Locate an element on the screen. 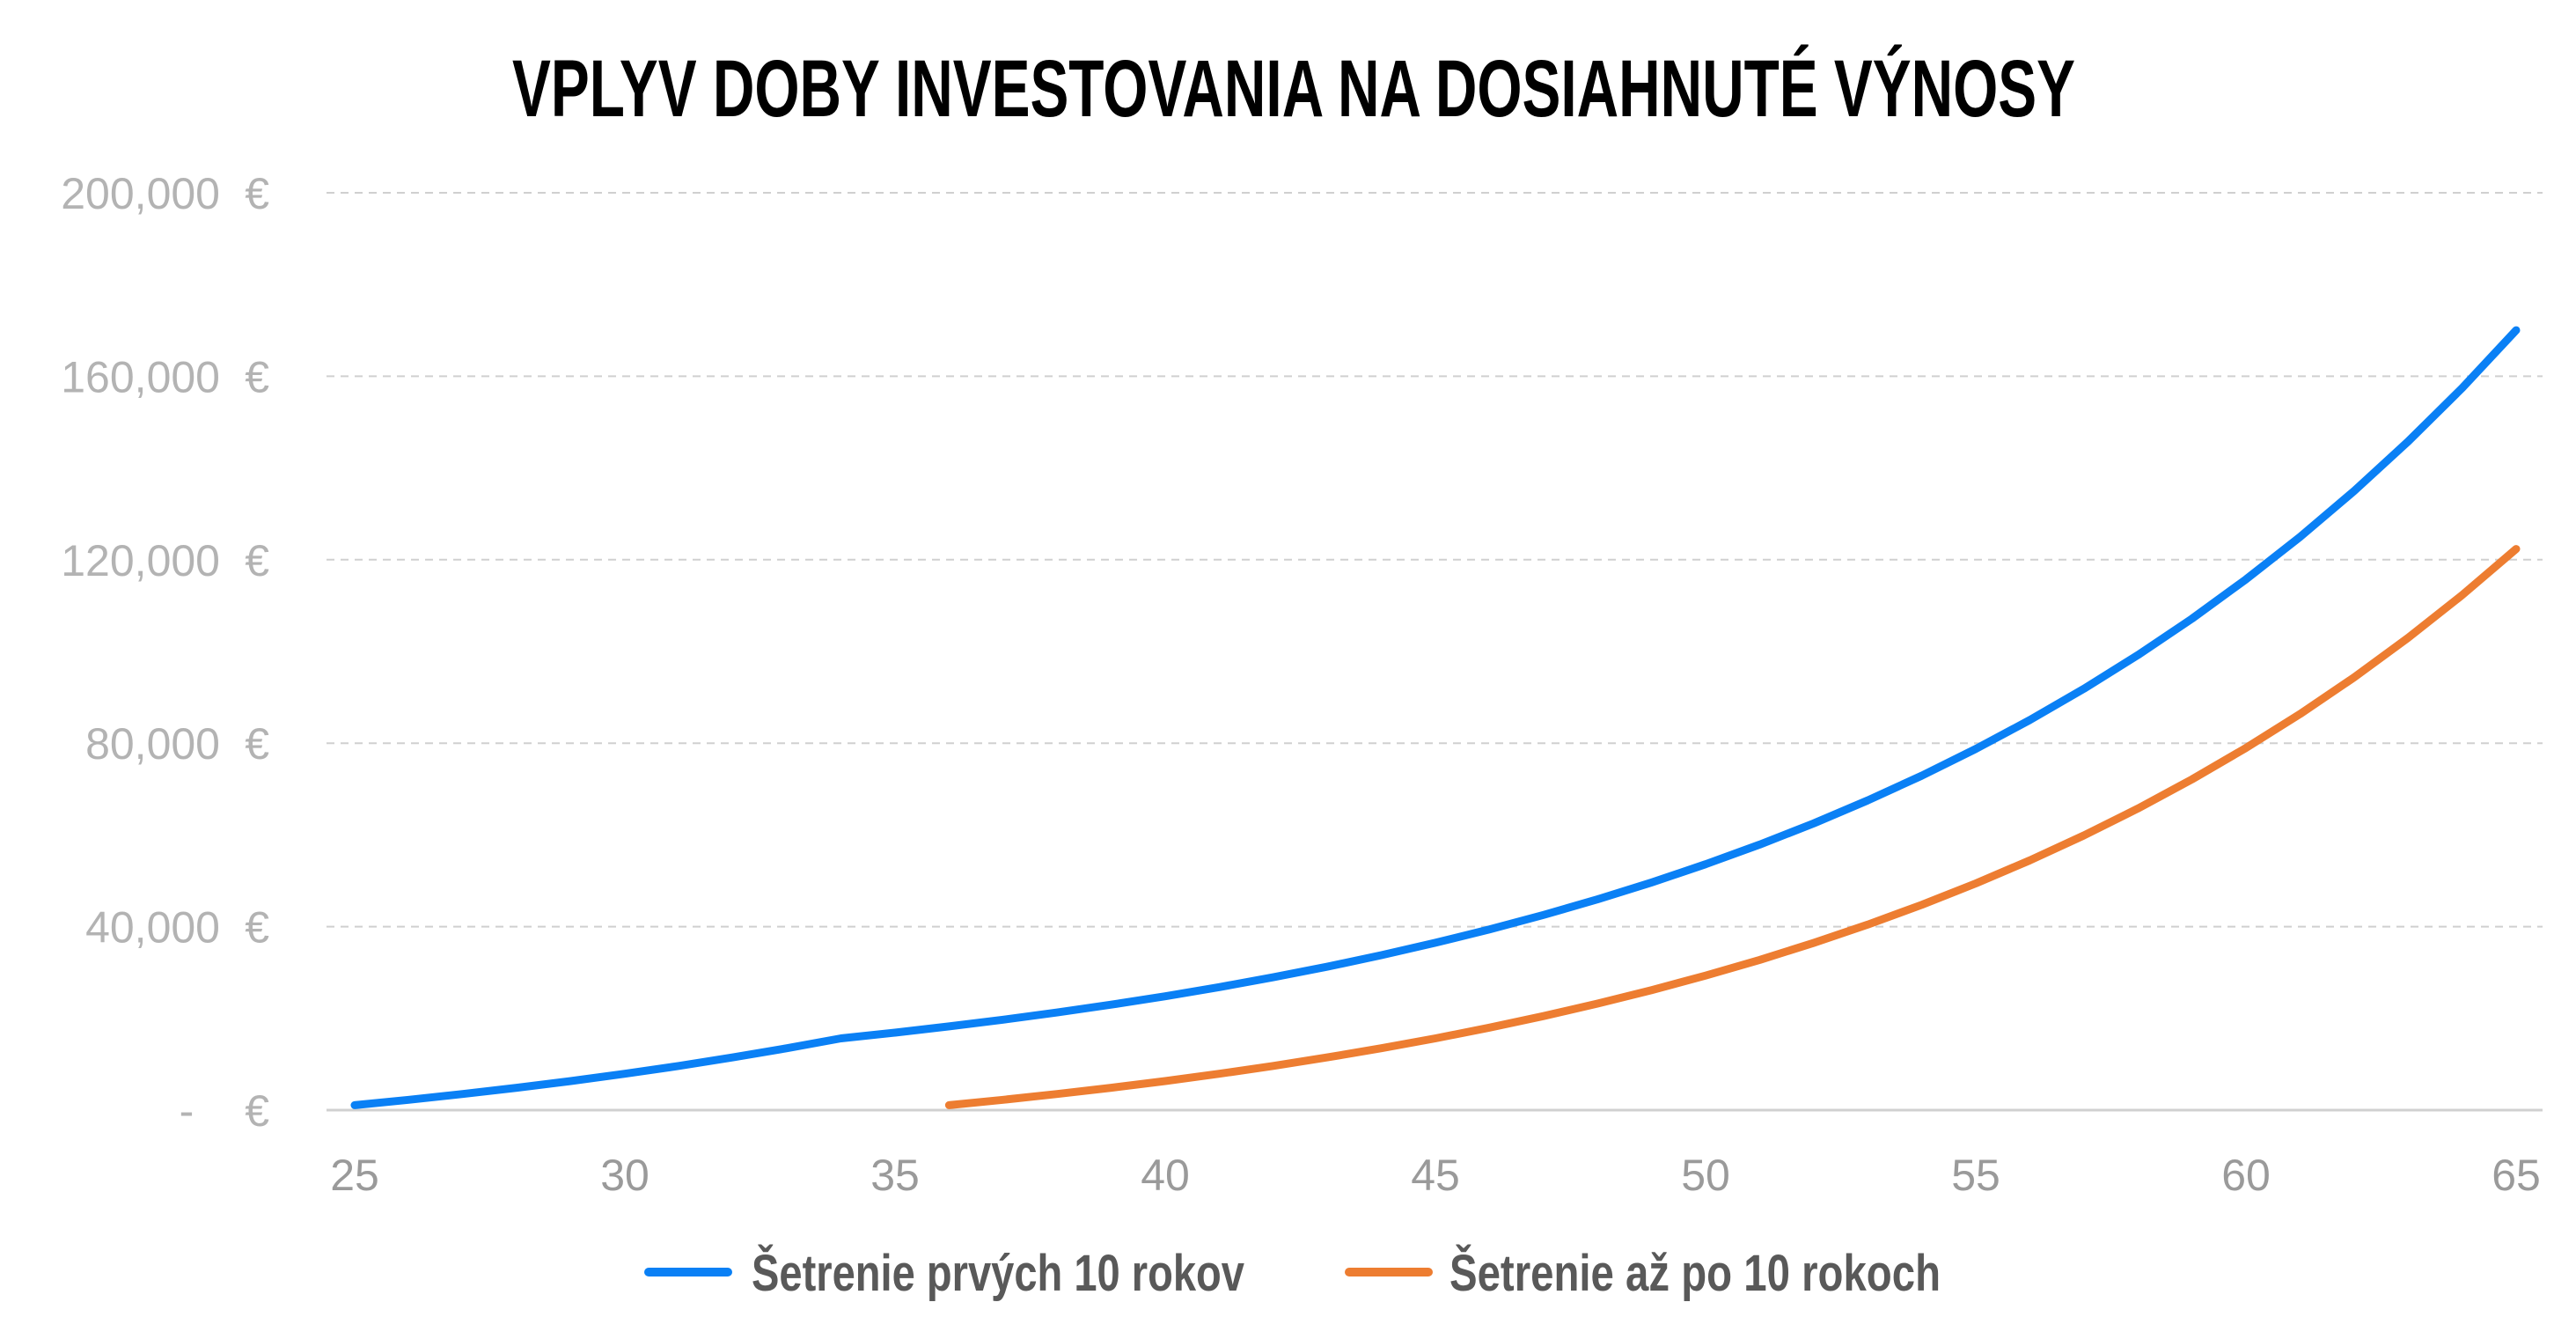 Image resolution: width=2576 pixels, height=1339 pixels. x-axis-ticks: 25 30 35 40 45 50 55 60 65 is located at coordinates (1435, 1175).